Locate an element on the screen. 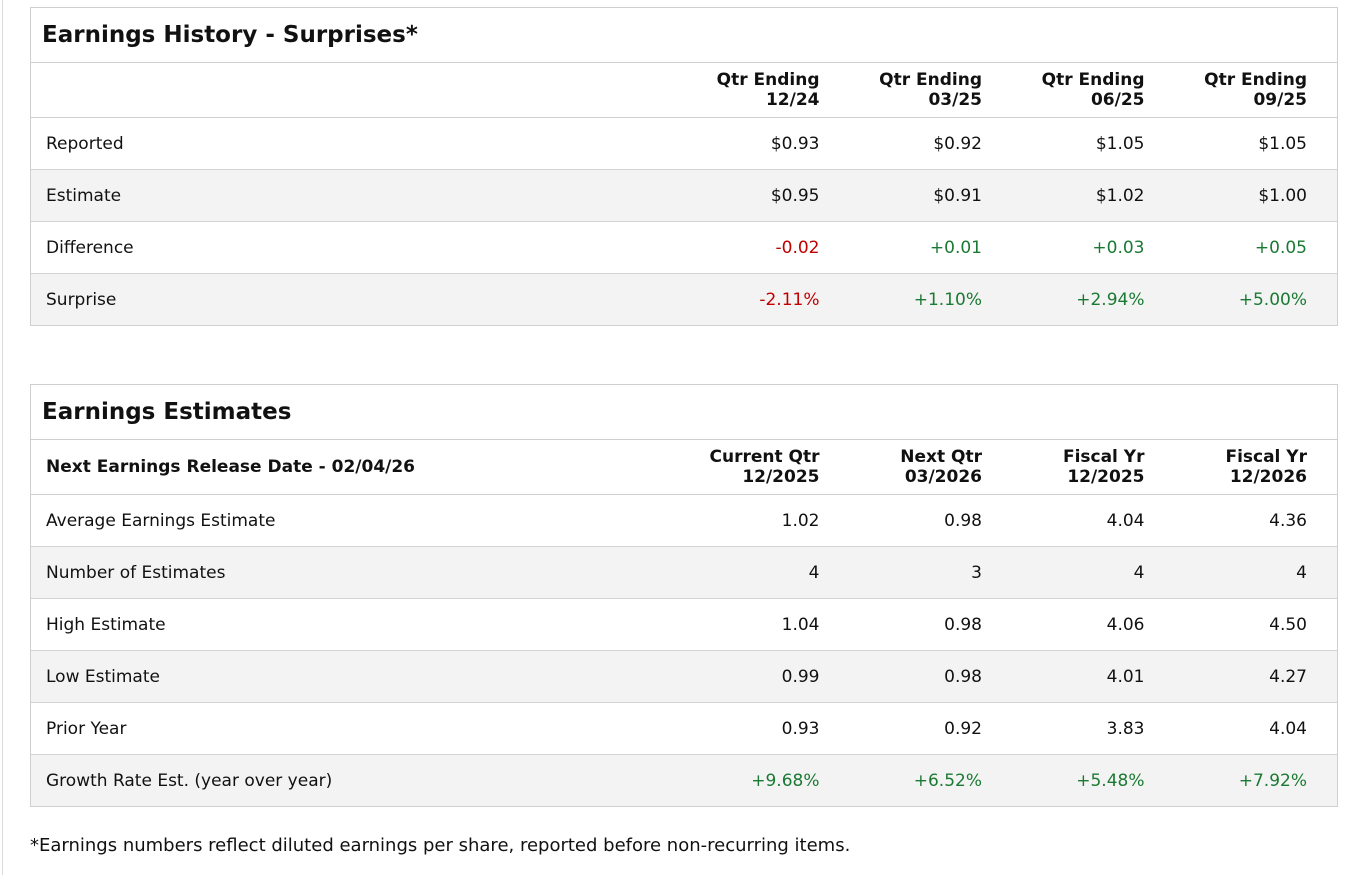 The height and width of the screenshot is (875, 1359). page-left-border is located at coordinates (2, 437).